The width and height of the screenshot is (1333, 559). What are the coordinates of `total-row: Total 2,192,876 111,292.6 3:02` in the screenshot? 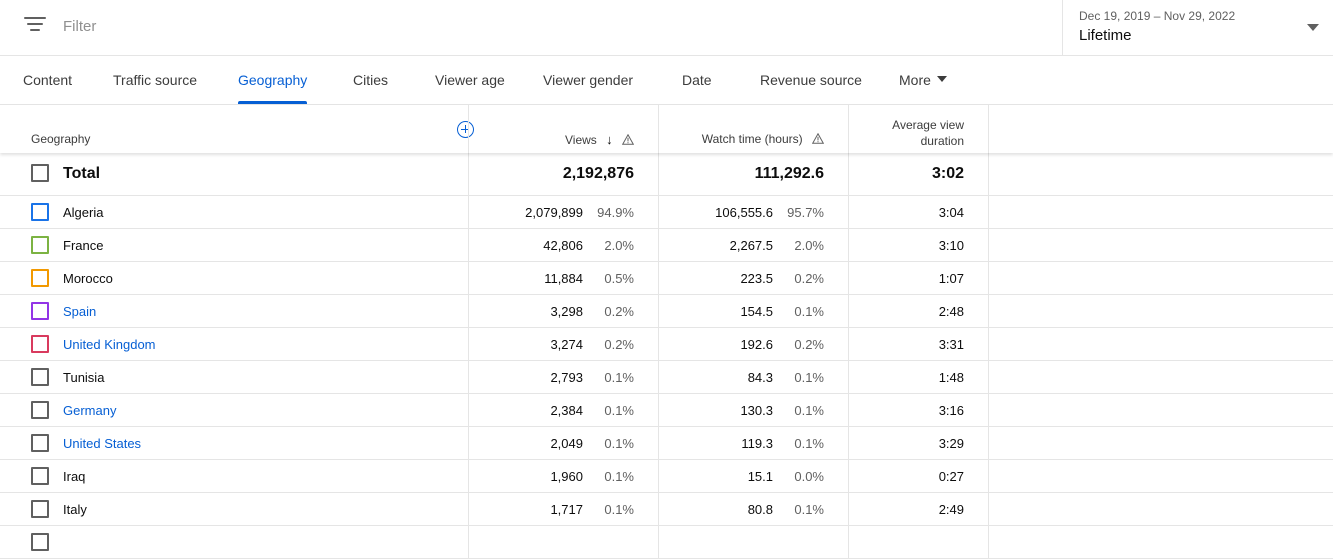 It's located at (666, 174).